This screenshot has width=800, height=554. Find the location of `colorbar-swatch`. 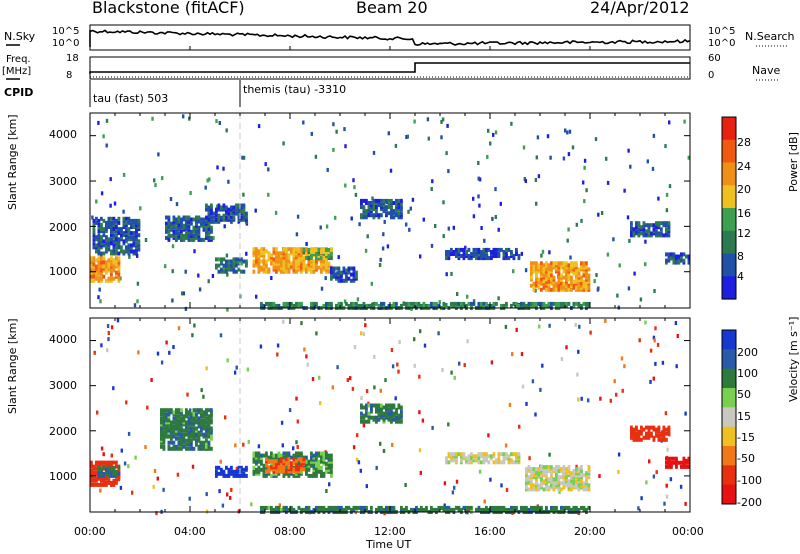

colorbar-swatch is located at coordinates (729, 494).